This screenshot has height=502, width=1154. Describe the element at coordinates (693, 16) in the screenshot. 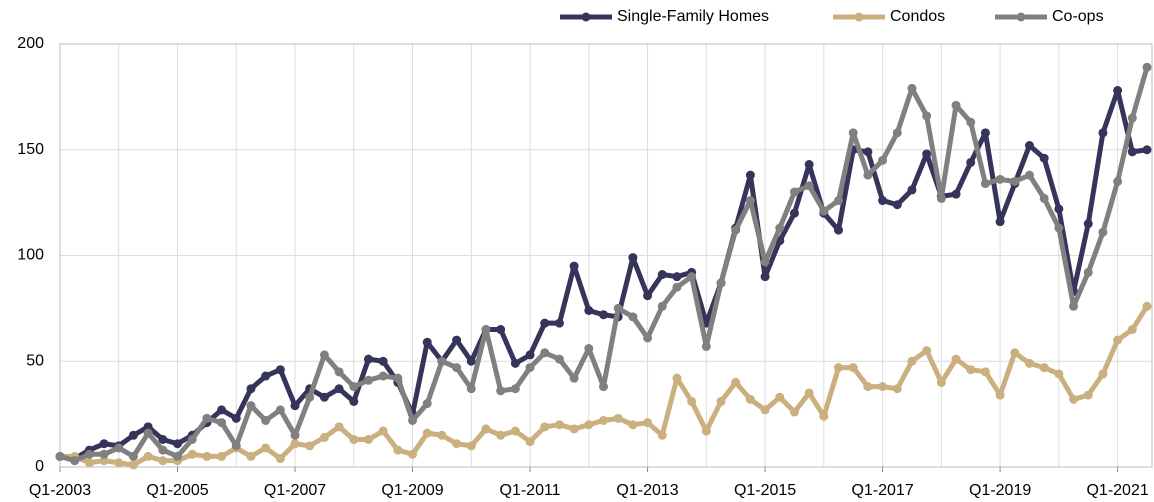

I see `legend-label: Single-Family Homes` at that location.